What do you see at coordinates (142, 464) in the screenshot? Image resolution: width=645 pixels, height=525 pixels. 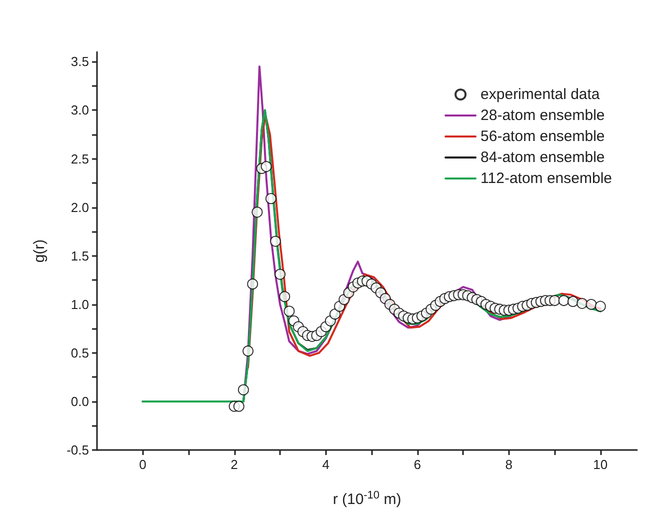 I see `x-tick-label: 0` at bounding box center [142, 464].